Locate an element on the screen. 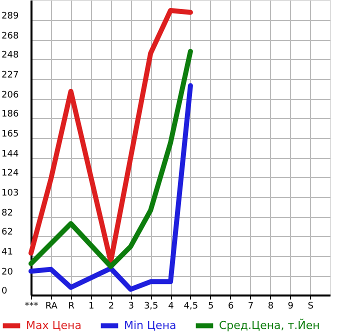 This screenshot has width=345, height=335. x-tick-label: RA is located at coordinates (51, 307).